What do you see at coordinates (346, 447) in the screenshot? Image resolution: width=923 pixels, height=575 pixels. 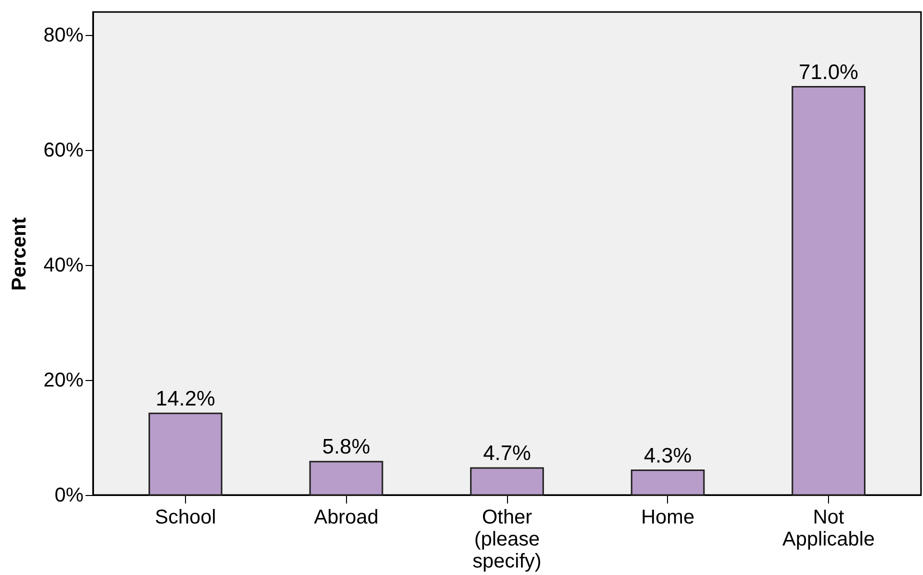 I see `data-label: 5.8%` at bounding box center [346, 447].